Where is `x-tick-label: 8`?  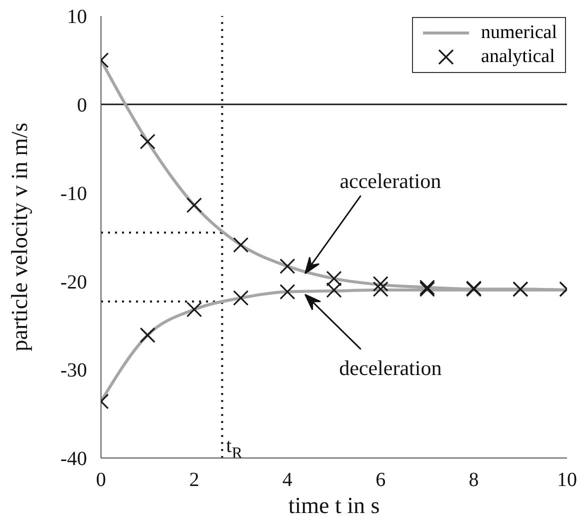
x-tick-label: 8 is located at coordinates (473, 480).